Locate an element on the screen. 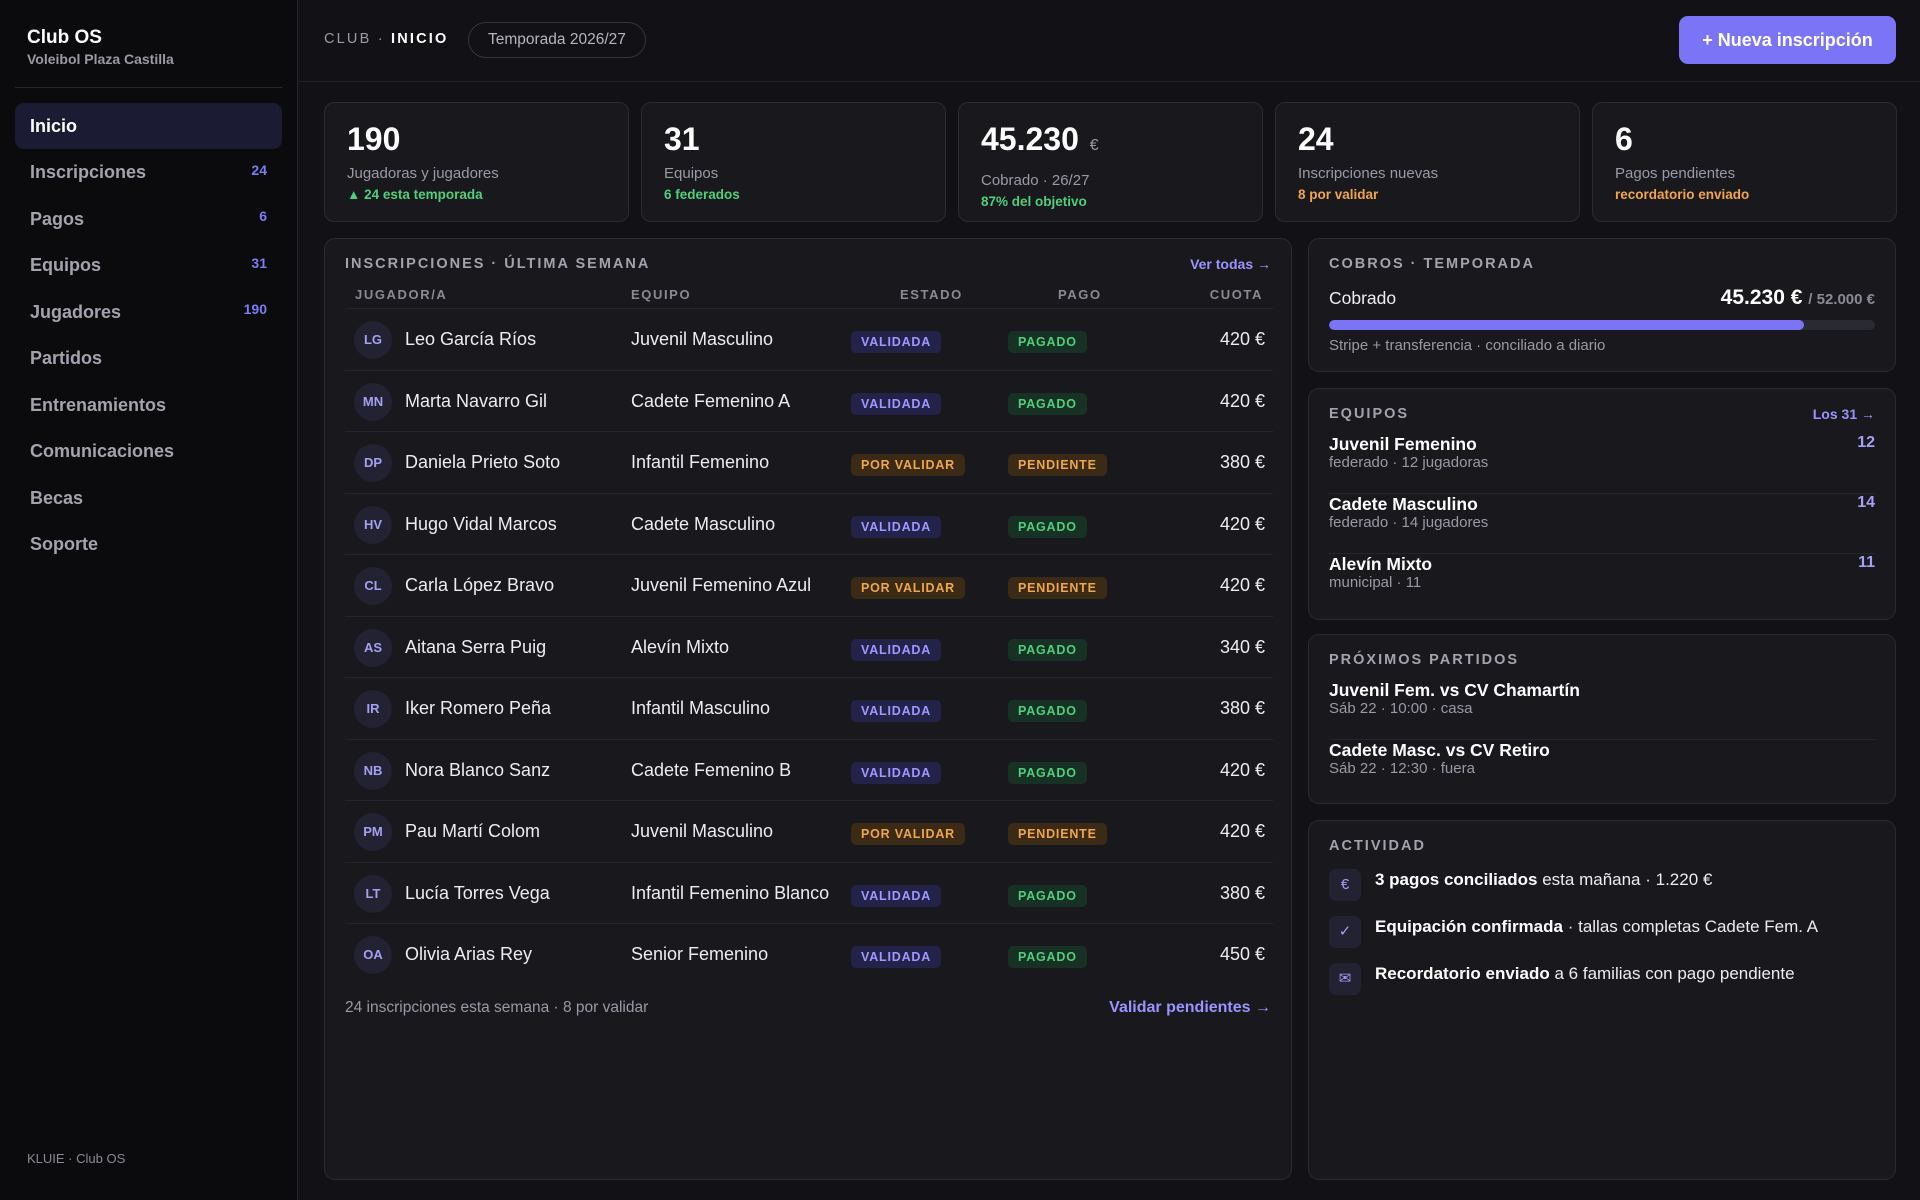 The image size is (1920, 1200). fee-value: 450 € is located at coordinates (1242, 954).